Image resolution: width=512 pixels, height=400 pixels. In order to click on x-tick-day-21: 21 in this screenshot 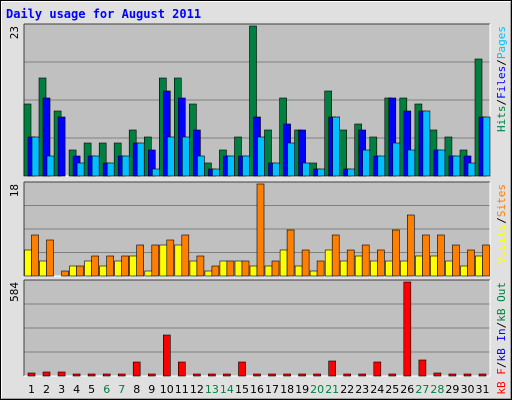, I will do `click(332, 389)`.